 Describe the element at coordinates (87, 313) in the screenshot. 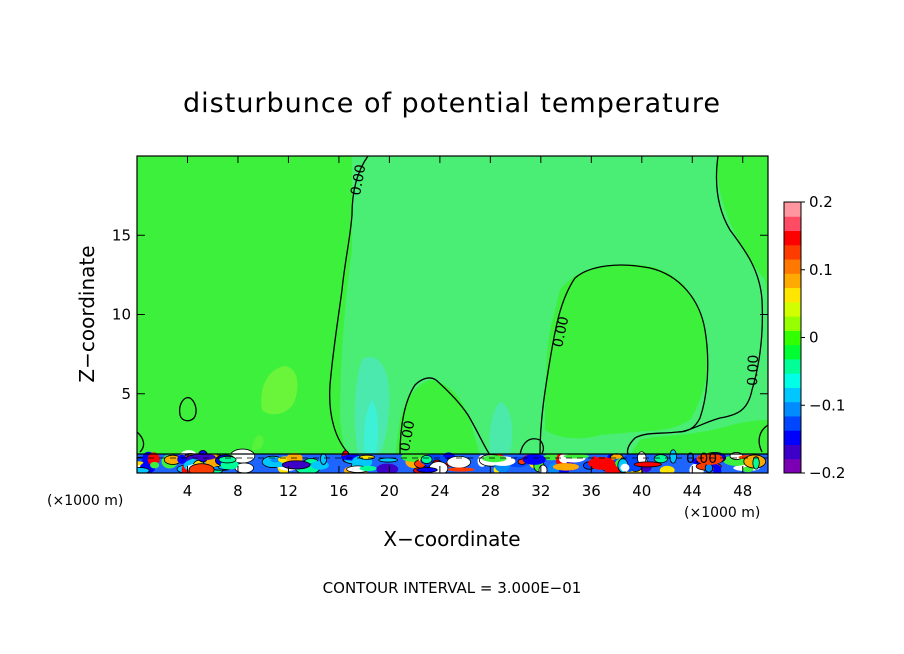

I see `y-axis-label: Z−coordinate` at that location.